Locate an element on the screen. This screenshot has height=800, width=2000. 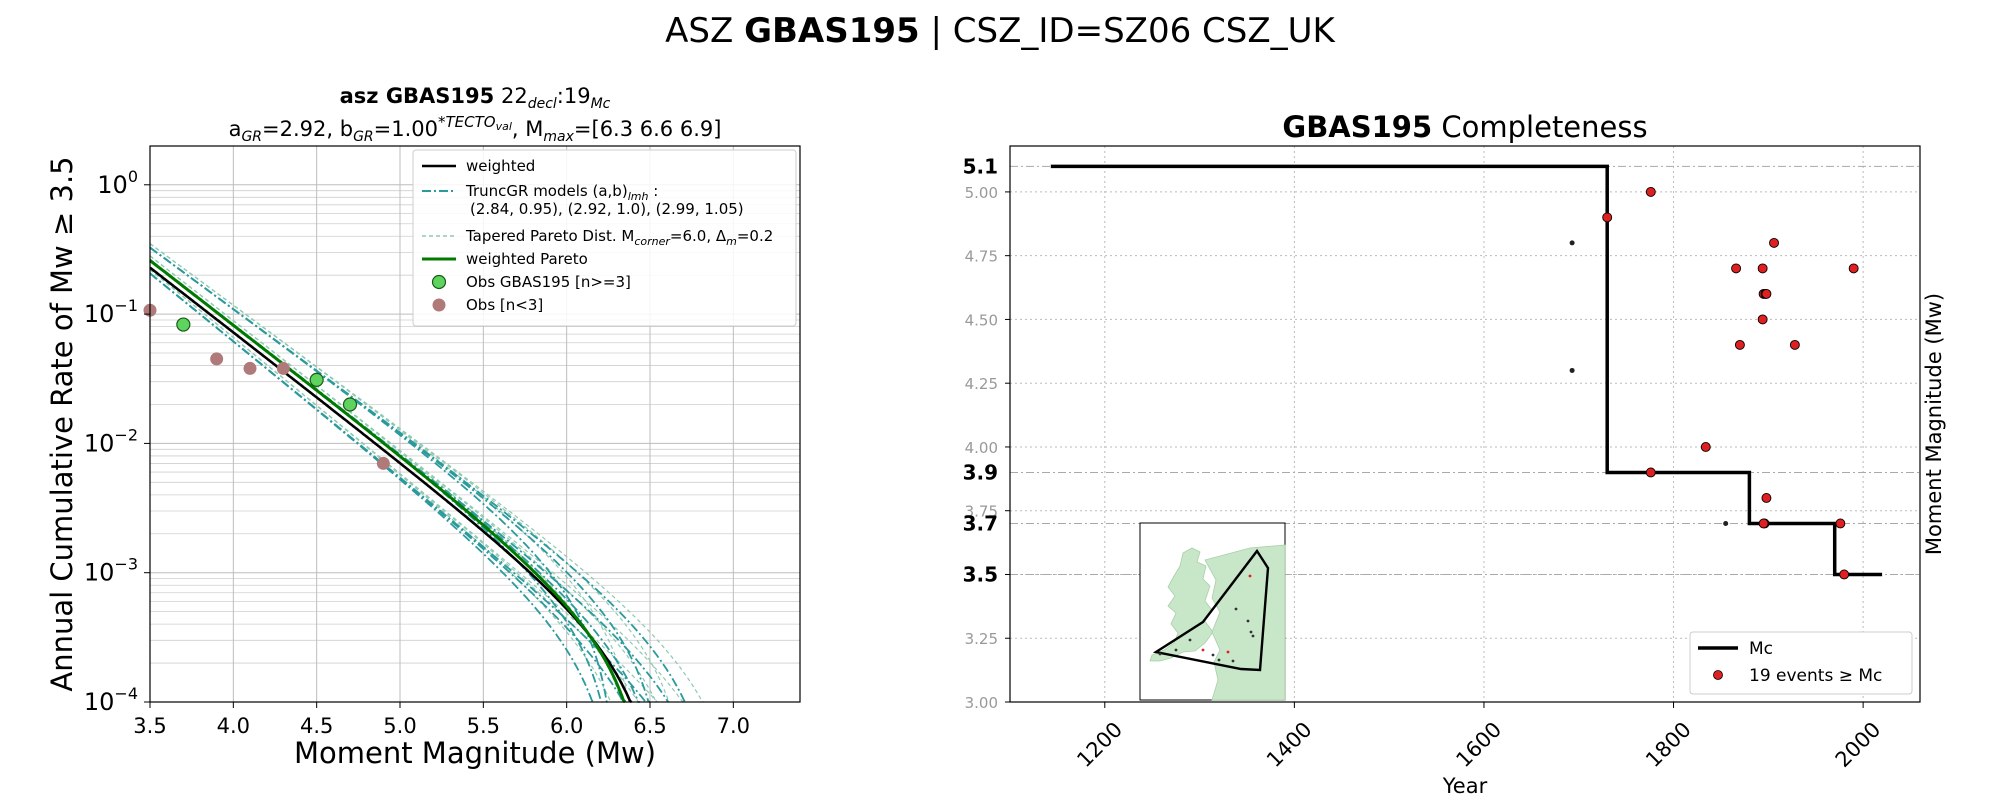
mfd-ytick-label: 10⁻³ is located at coordinates (111, 571).